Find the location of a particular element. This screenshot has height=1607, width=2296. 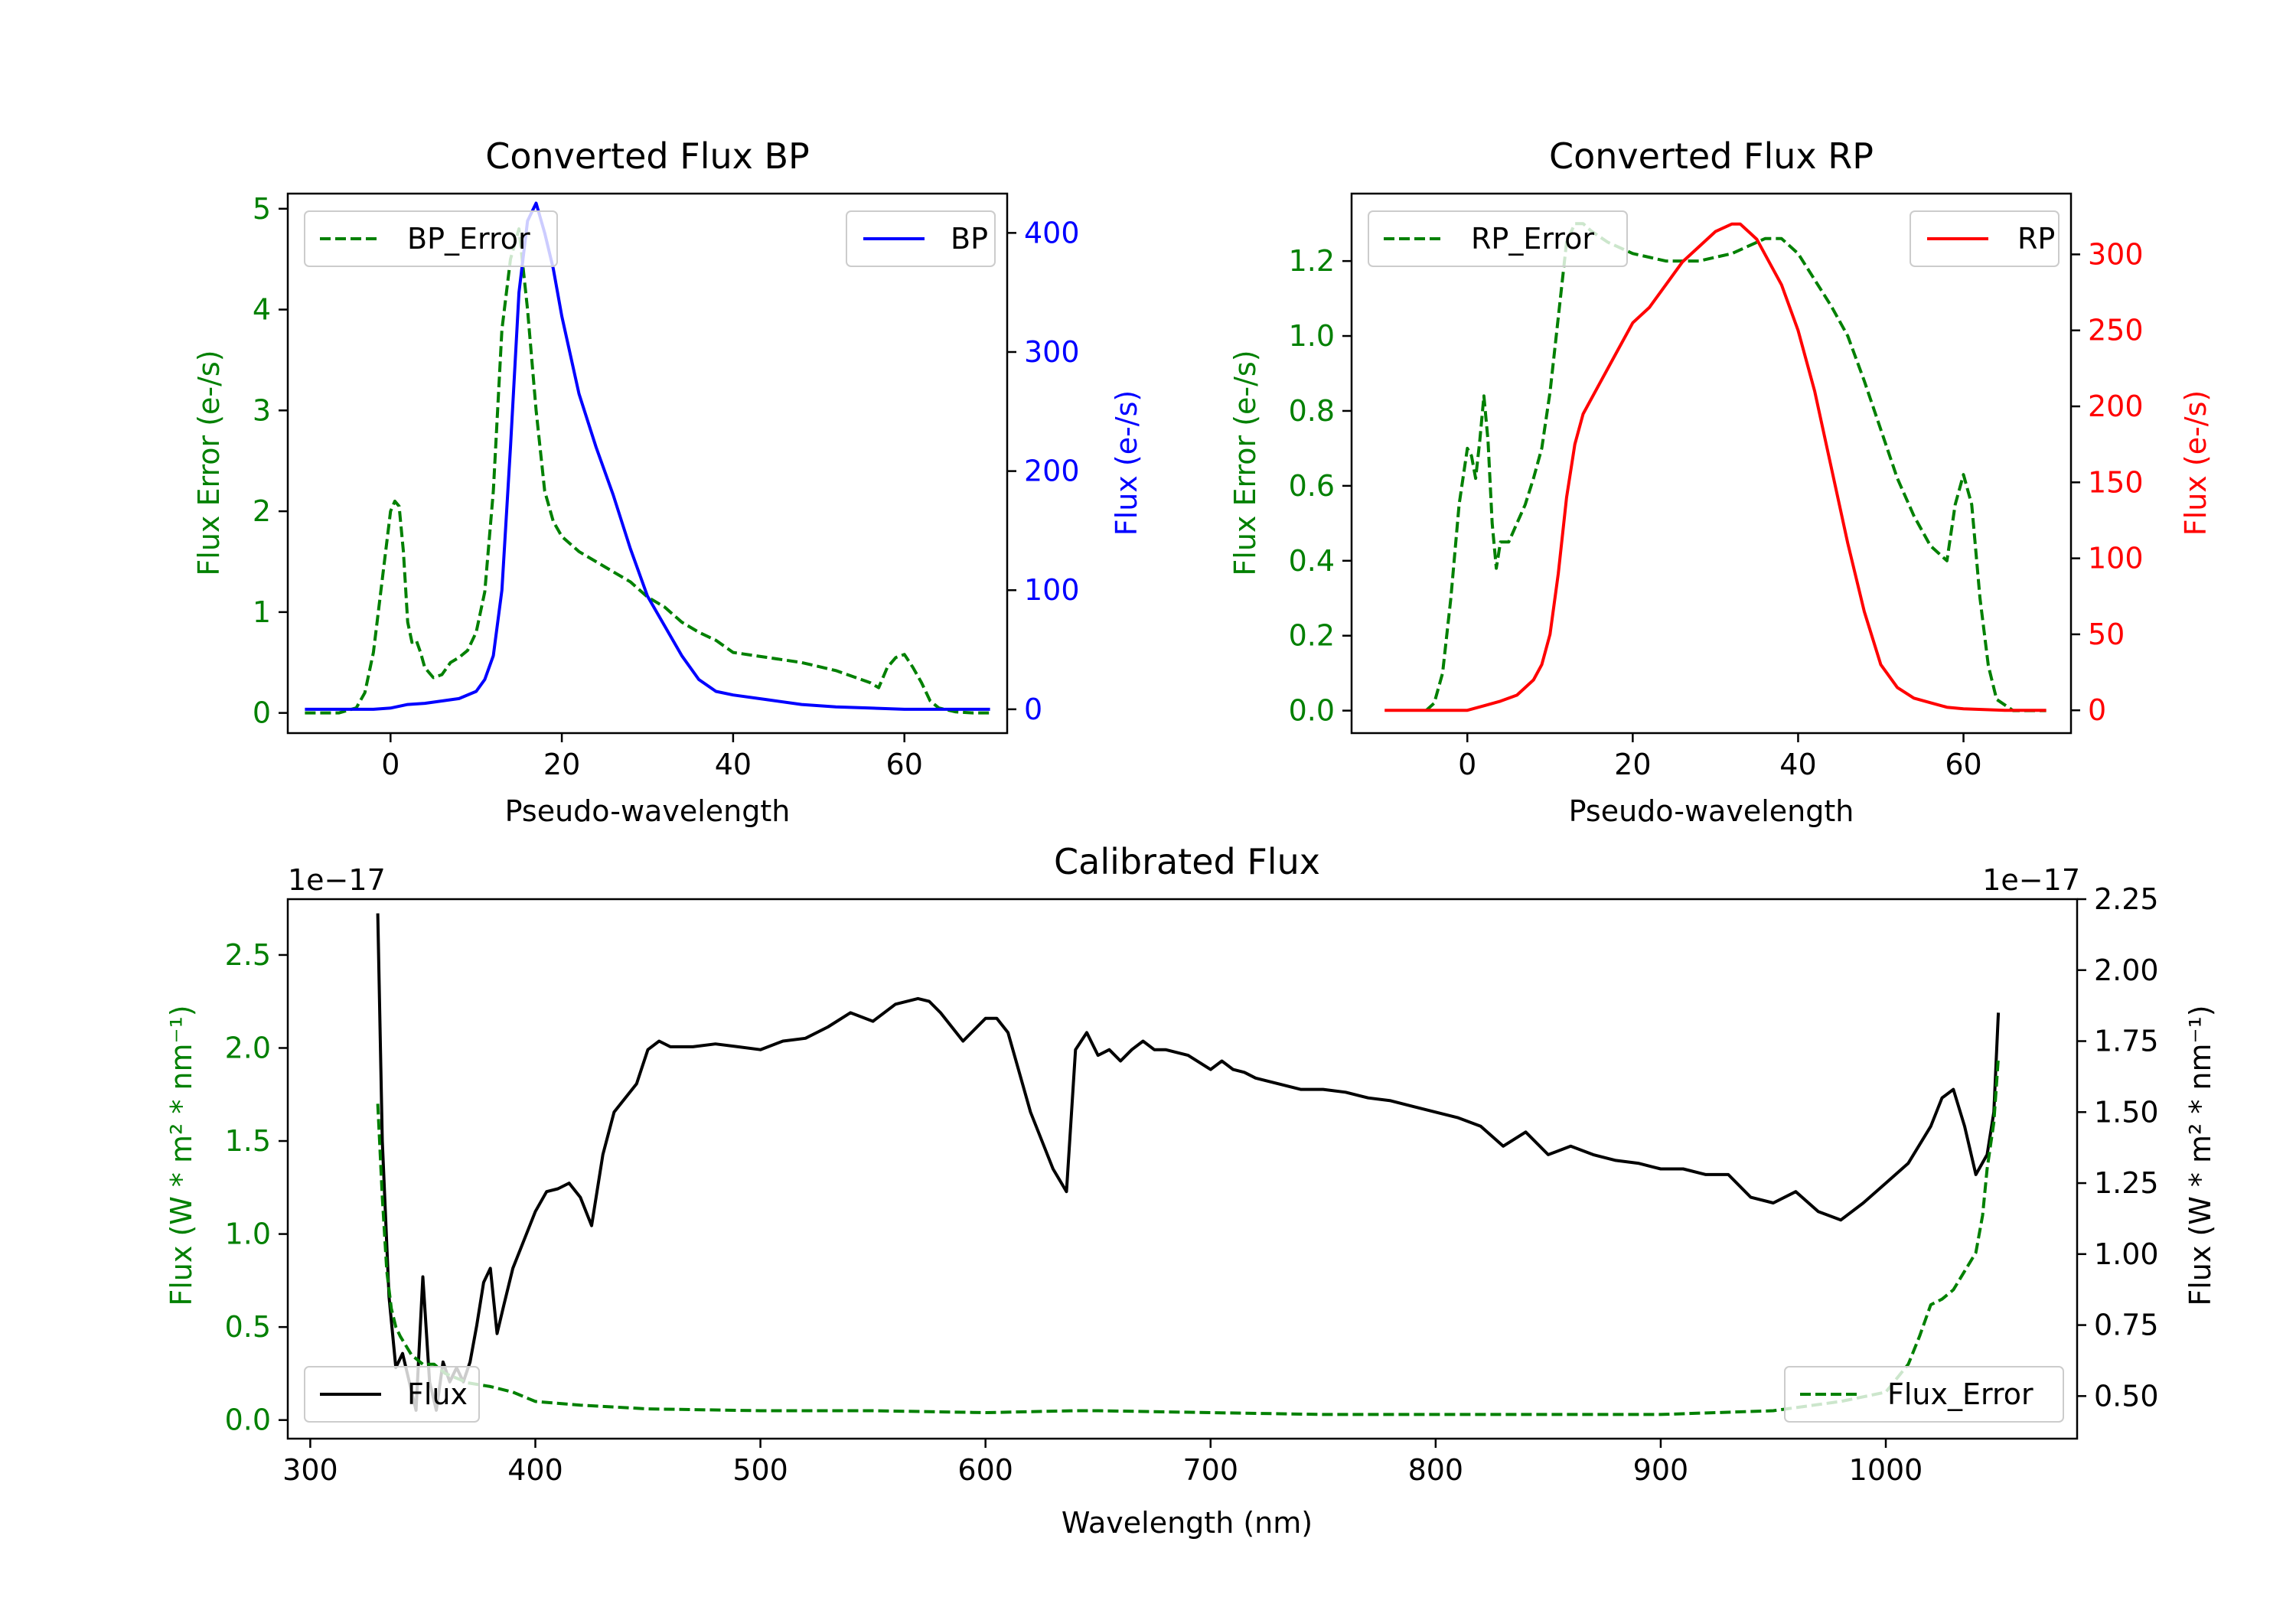

legend-label-flux: Flux is located at coordinates (437, 1394).